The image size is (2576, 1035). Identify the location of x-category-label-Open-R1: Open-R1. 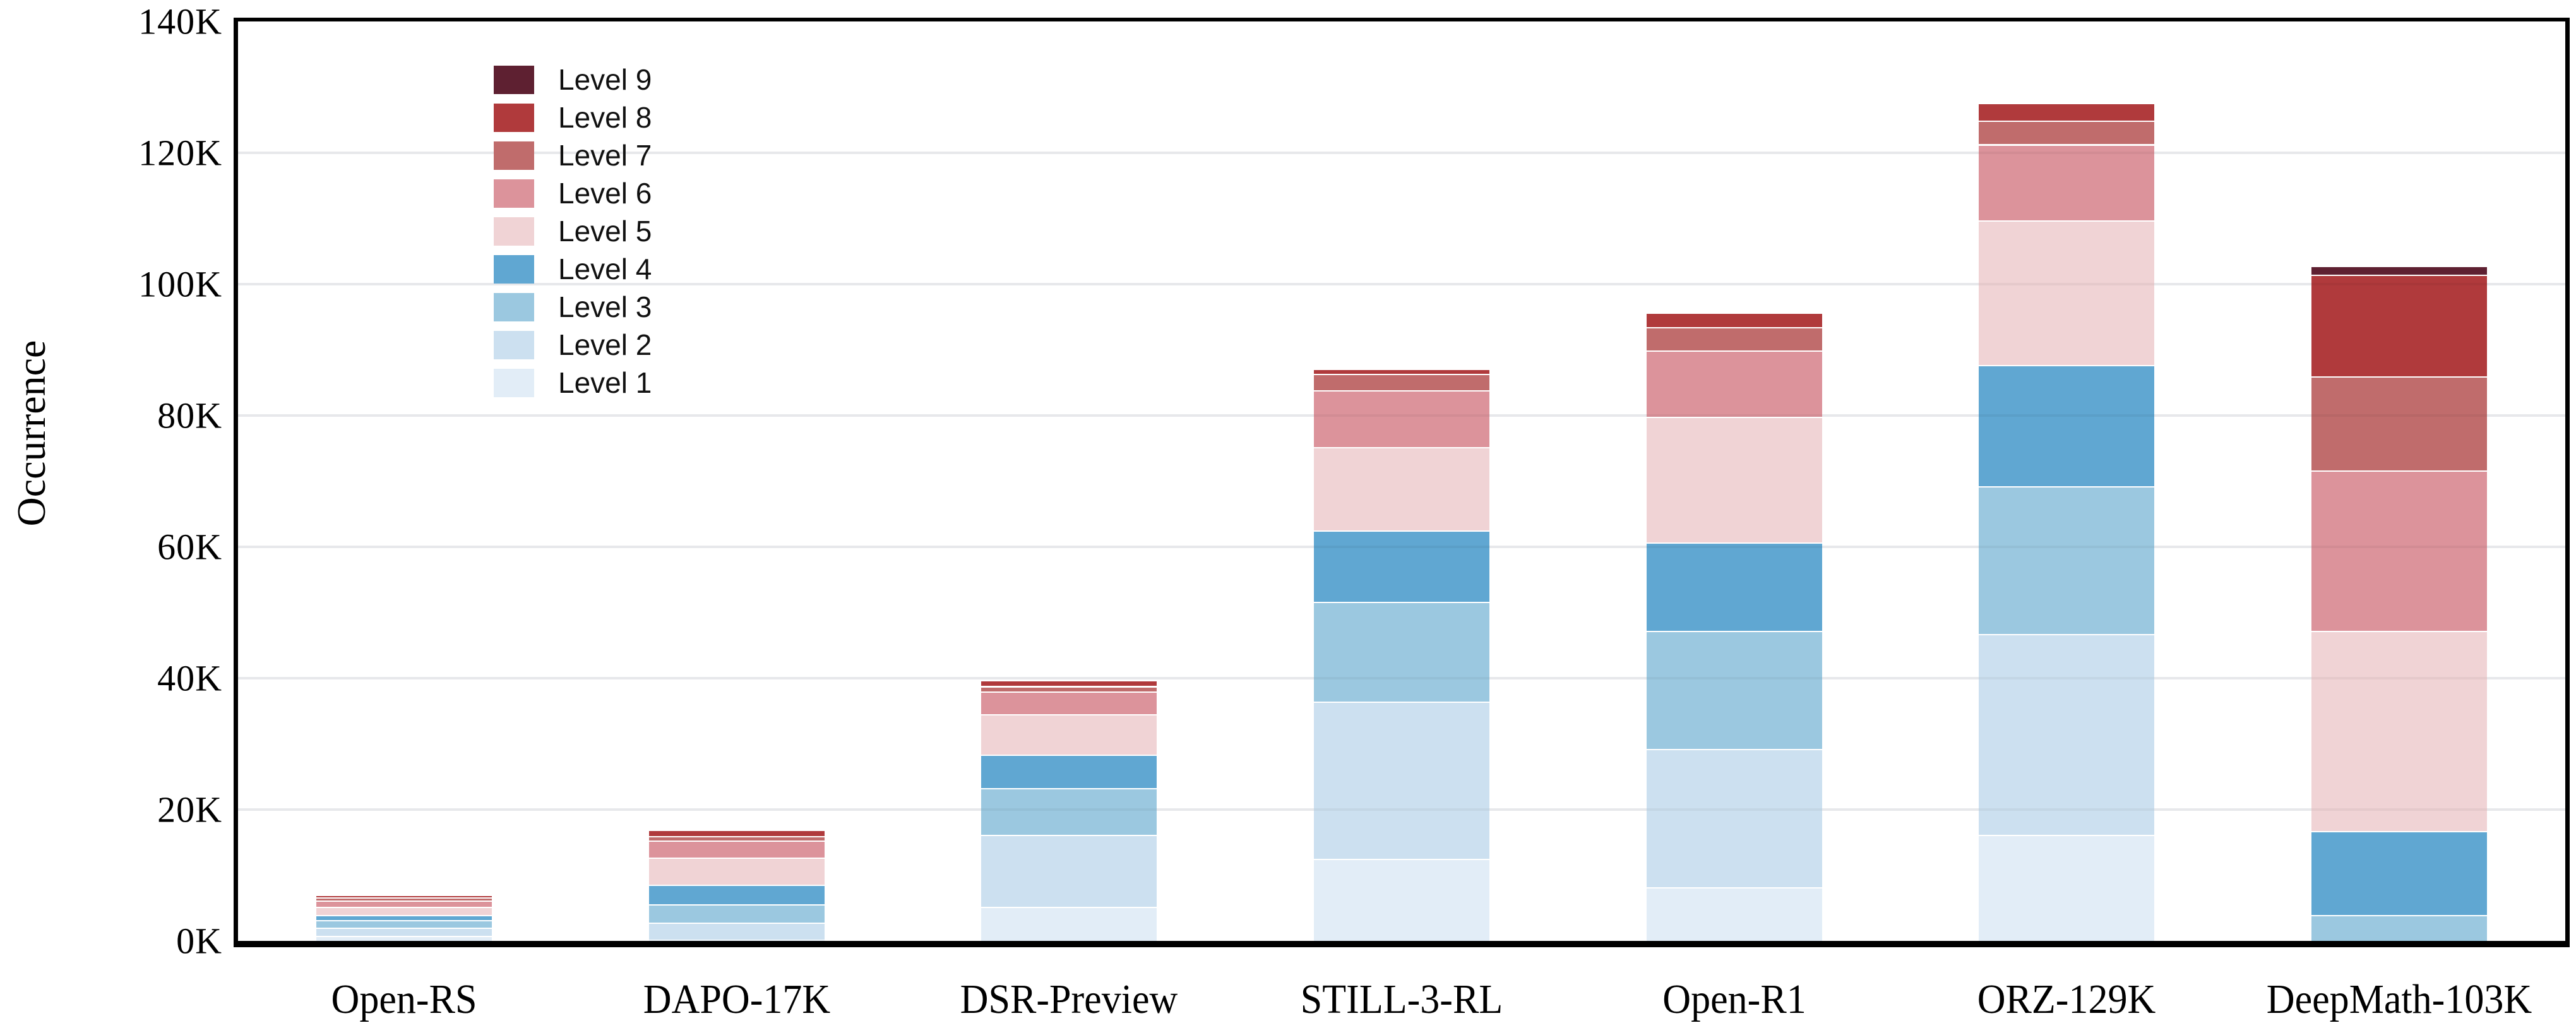
(1734, 999).